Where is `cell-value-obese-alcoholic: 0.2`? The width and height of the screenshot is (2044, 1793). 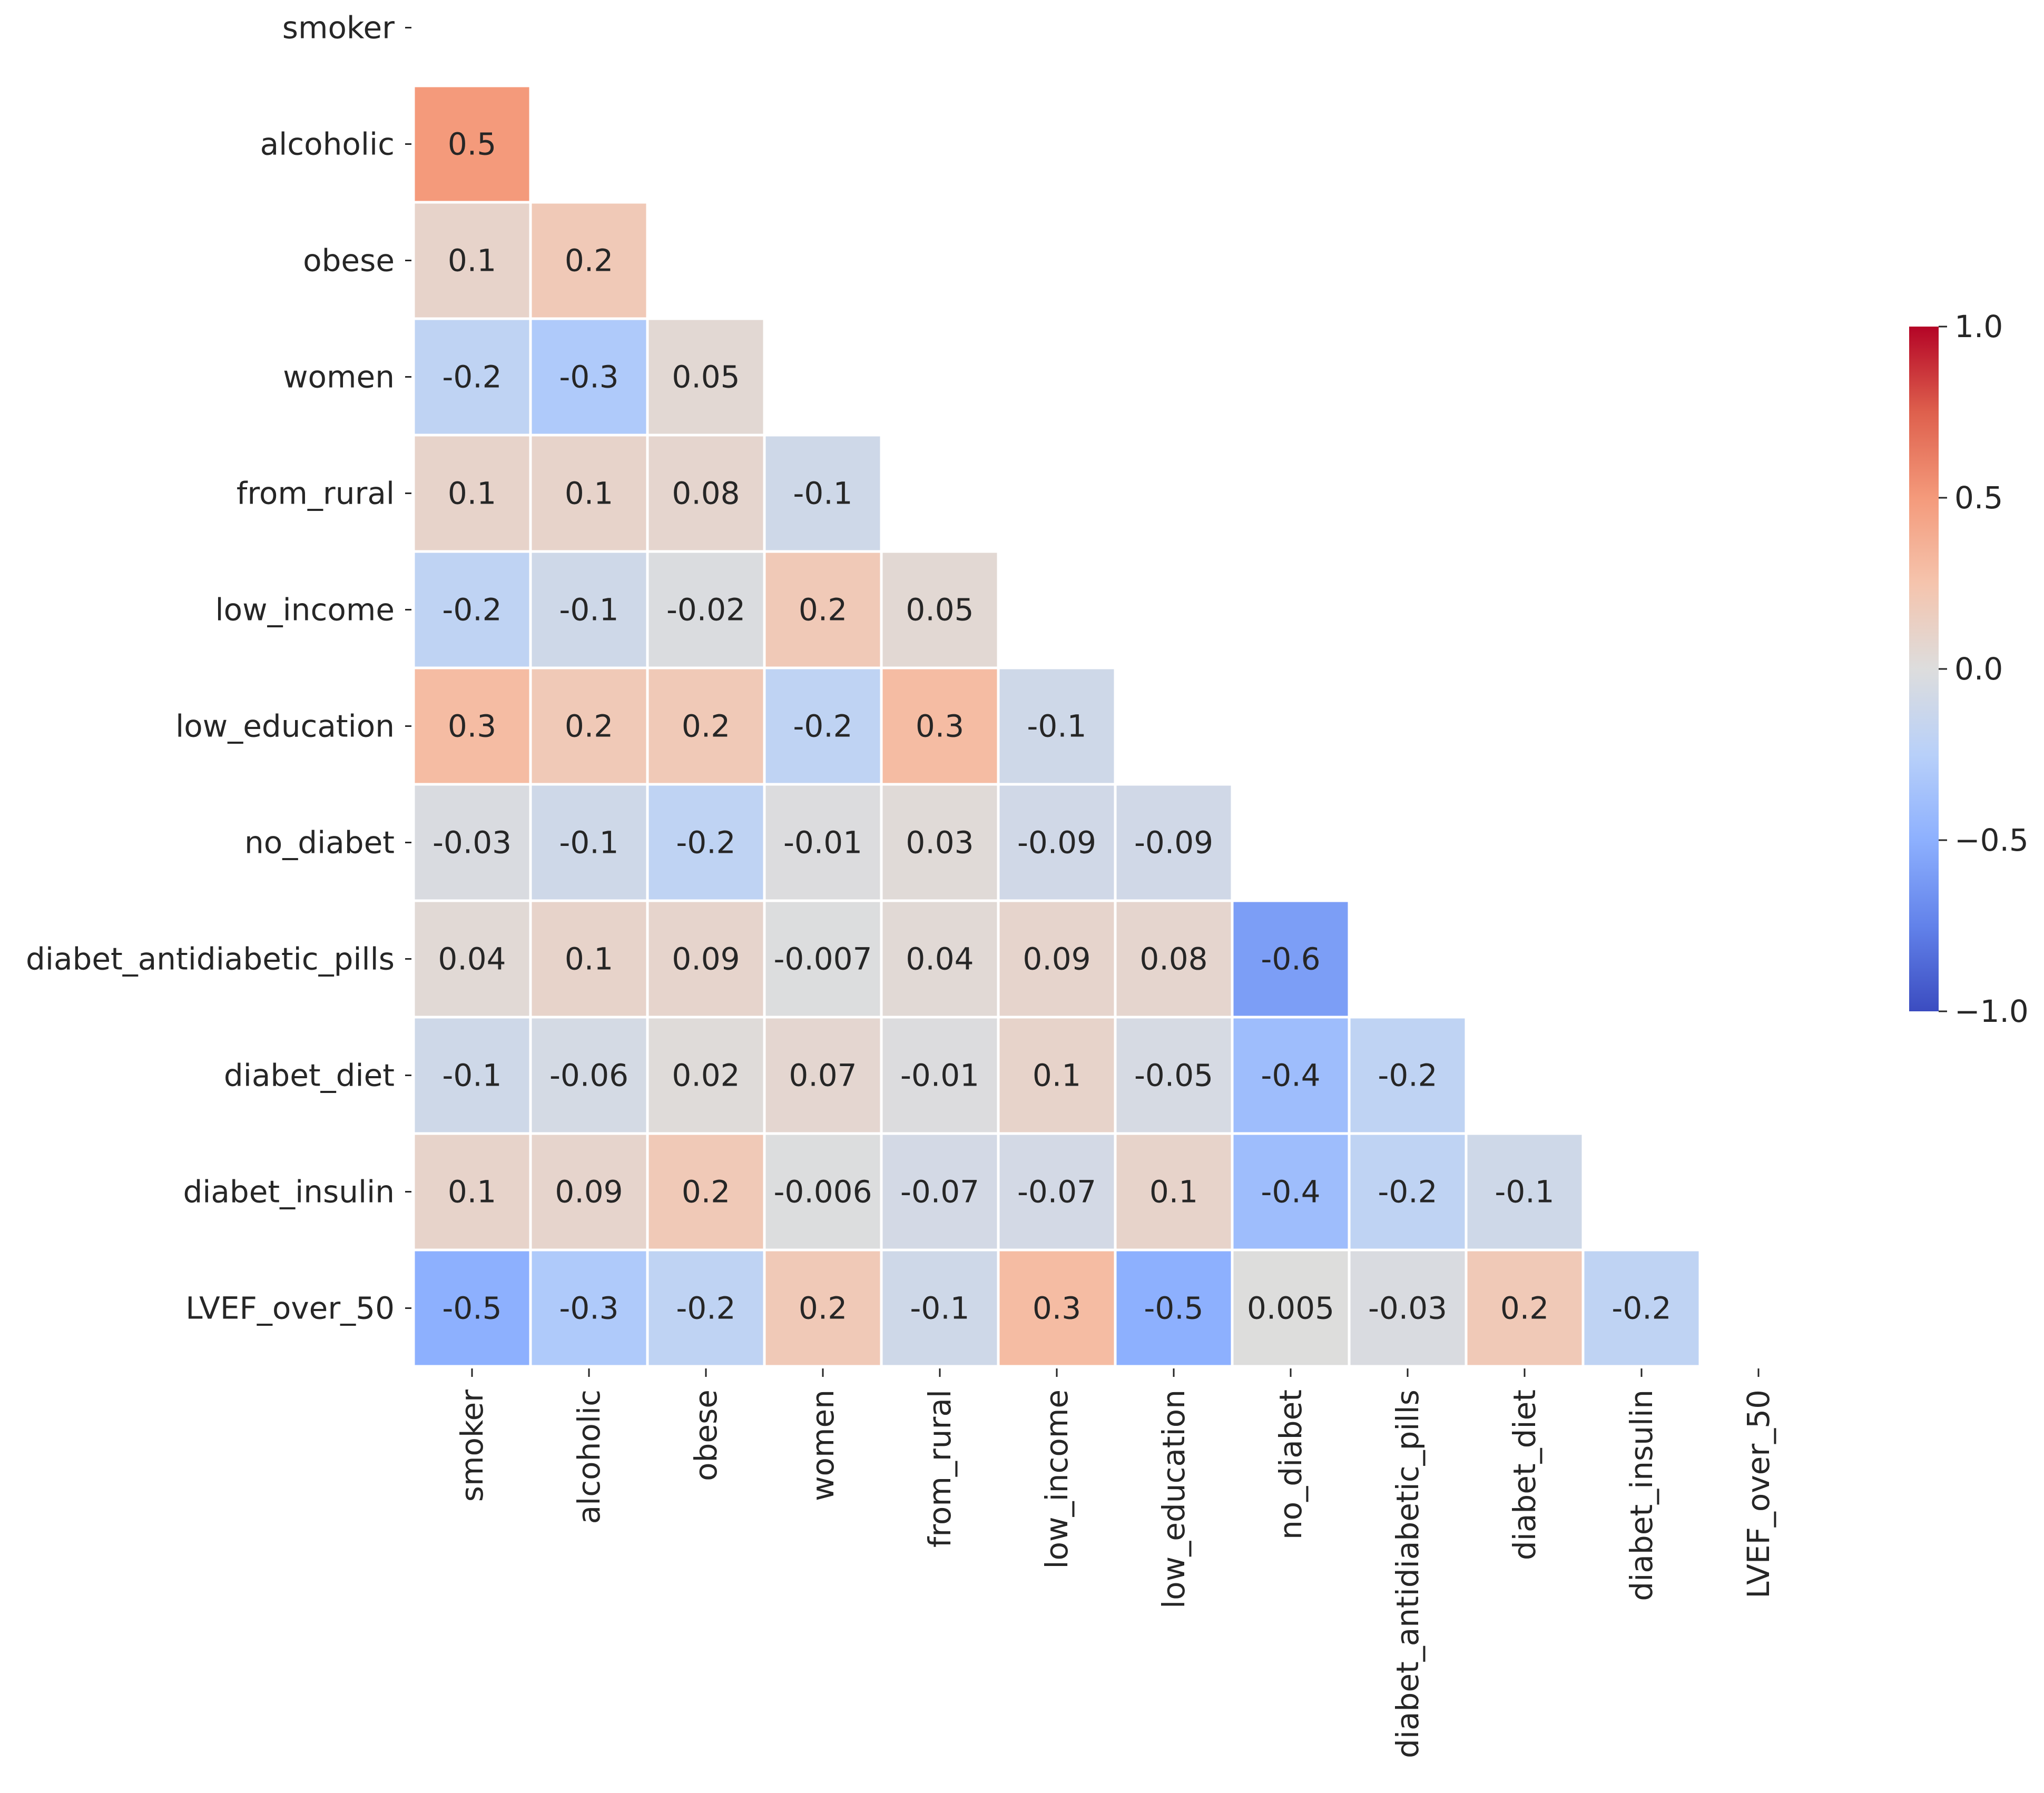
cell-value-obese-alcoholic: 0.2 is located at coordinates (589, 261).